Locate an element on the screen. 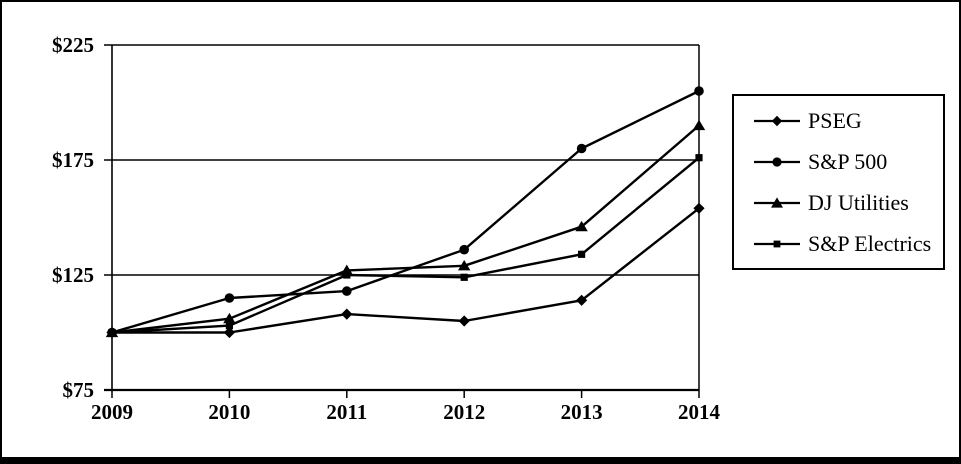  y-axis-tick-label: $125 is located at coordinates (73, 275).